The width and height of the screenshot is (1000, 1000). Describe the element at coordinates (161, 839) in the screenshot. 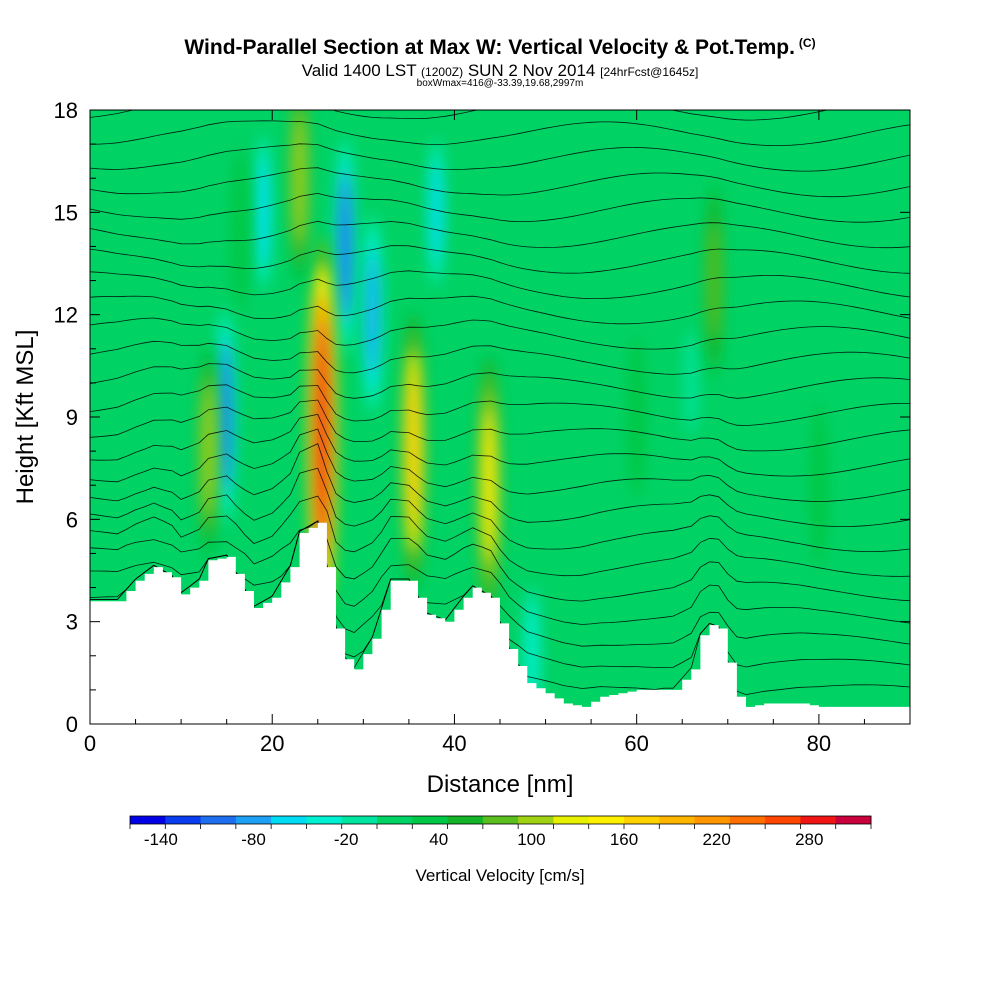

I see `colorbar-tick-label-0: -140` at that location.